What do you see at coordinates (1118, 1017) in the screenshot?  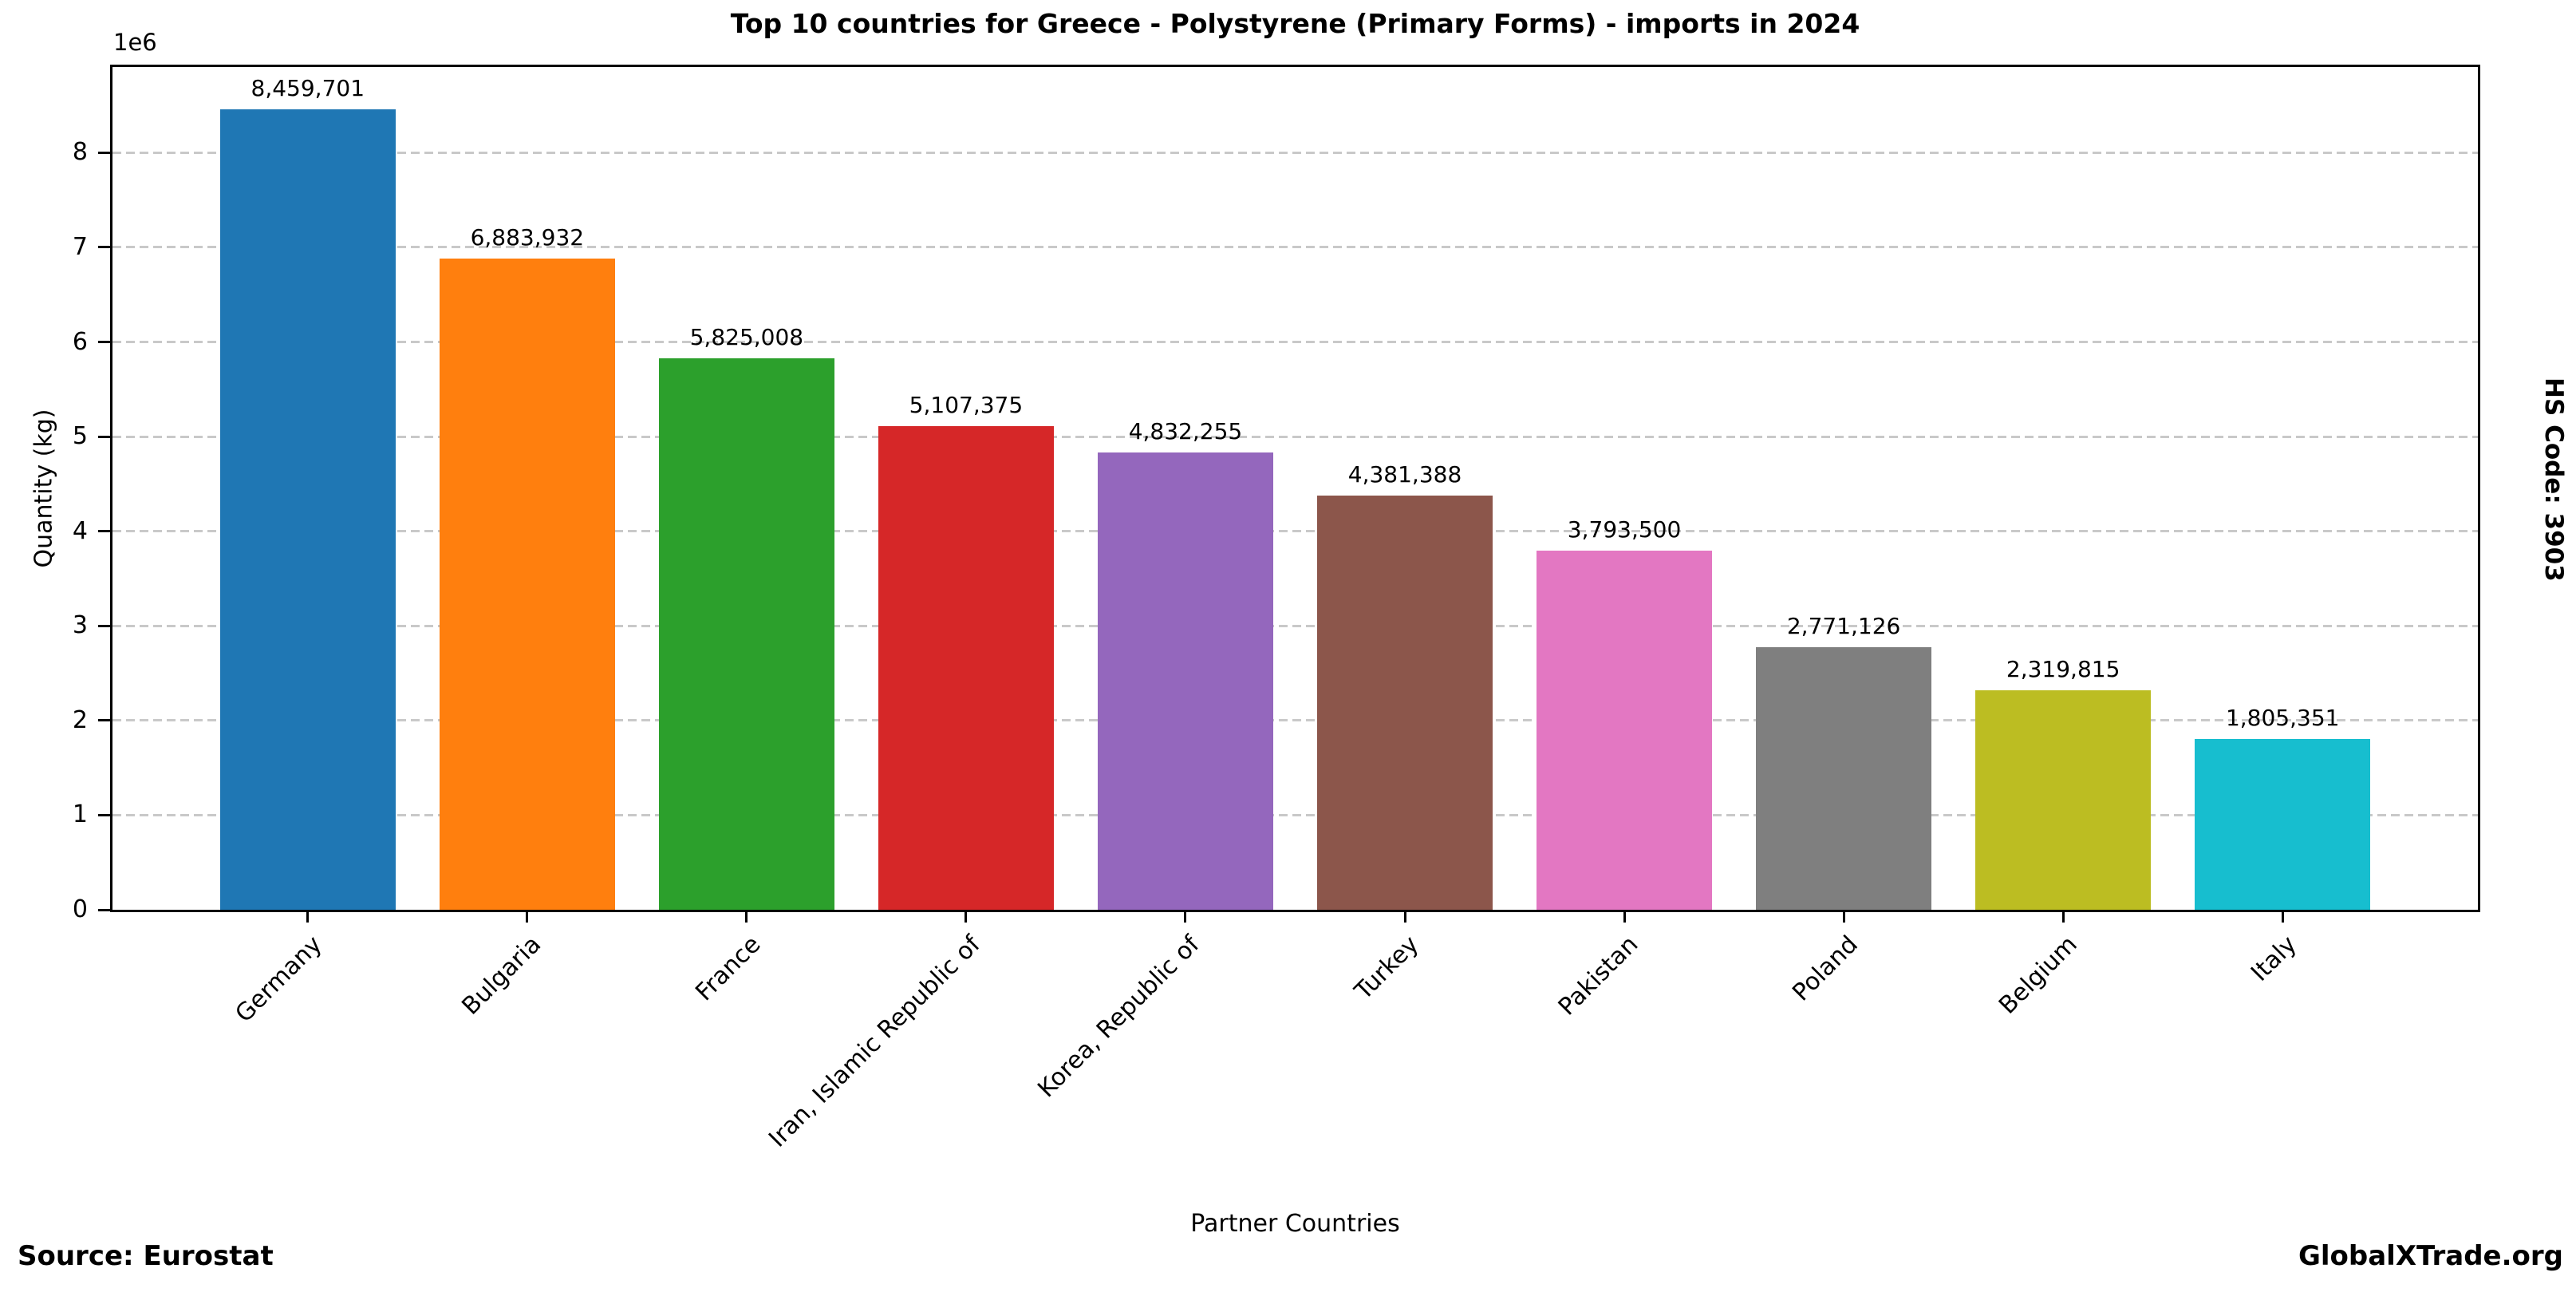 I see `x-tick-label-text: Korea, Republic of` at bounding box center [1118, 1017].